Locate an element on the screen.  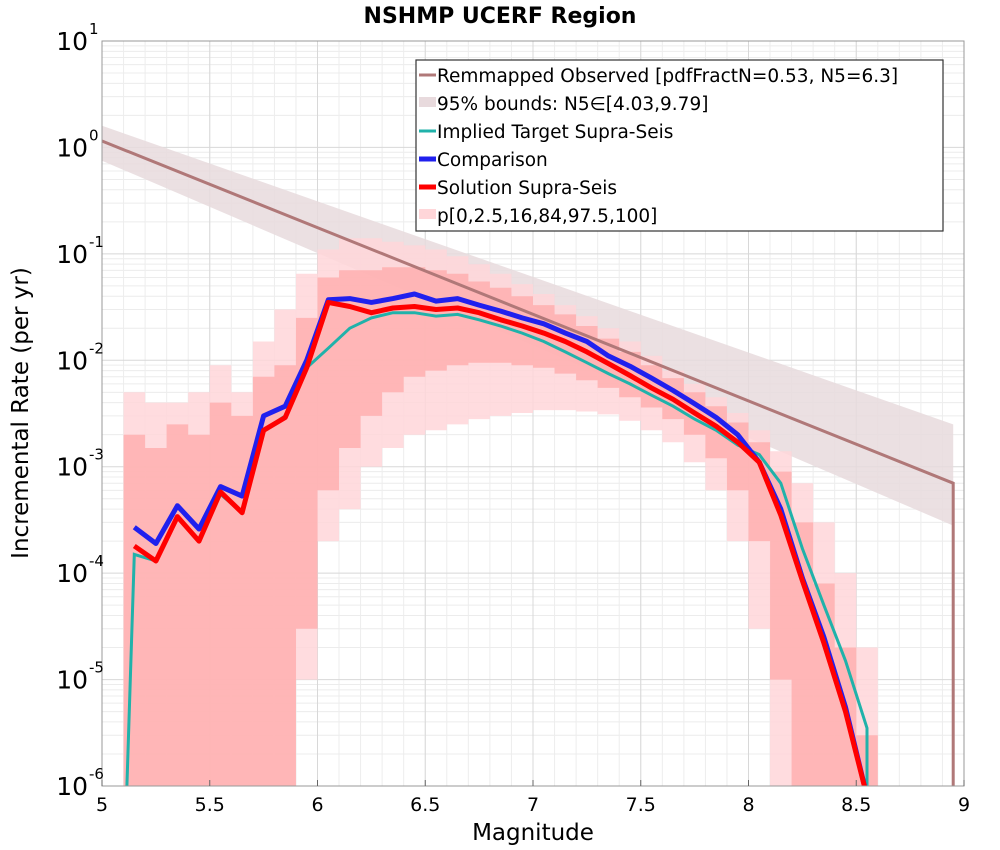
x-axis-ticks: 5 5.5 6 6.5 7 7.5 8 8.5 9 is located at coordinates (533, 798).